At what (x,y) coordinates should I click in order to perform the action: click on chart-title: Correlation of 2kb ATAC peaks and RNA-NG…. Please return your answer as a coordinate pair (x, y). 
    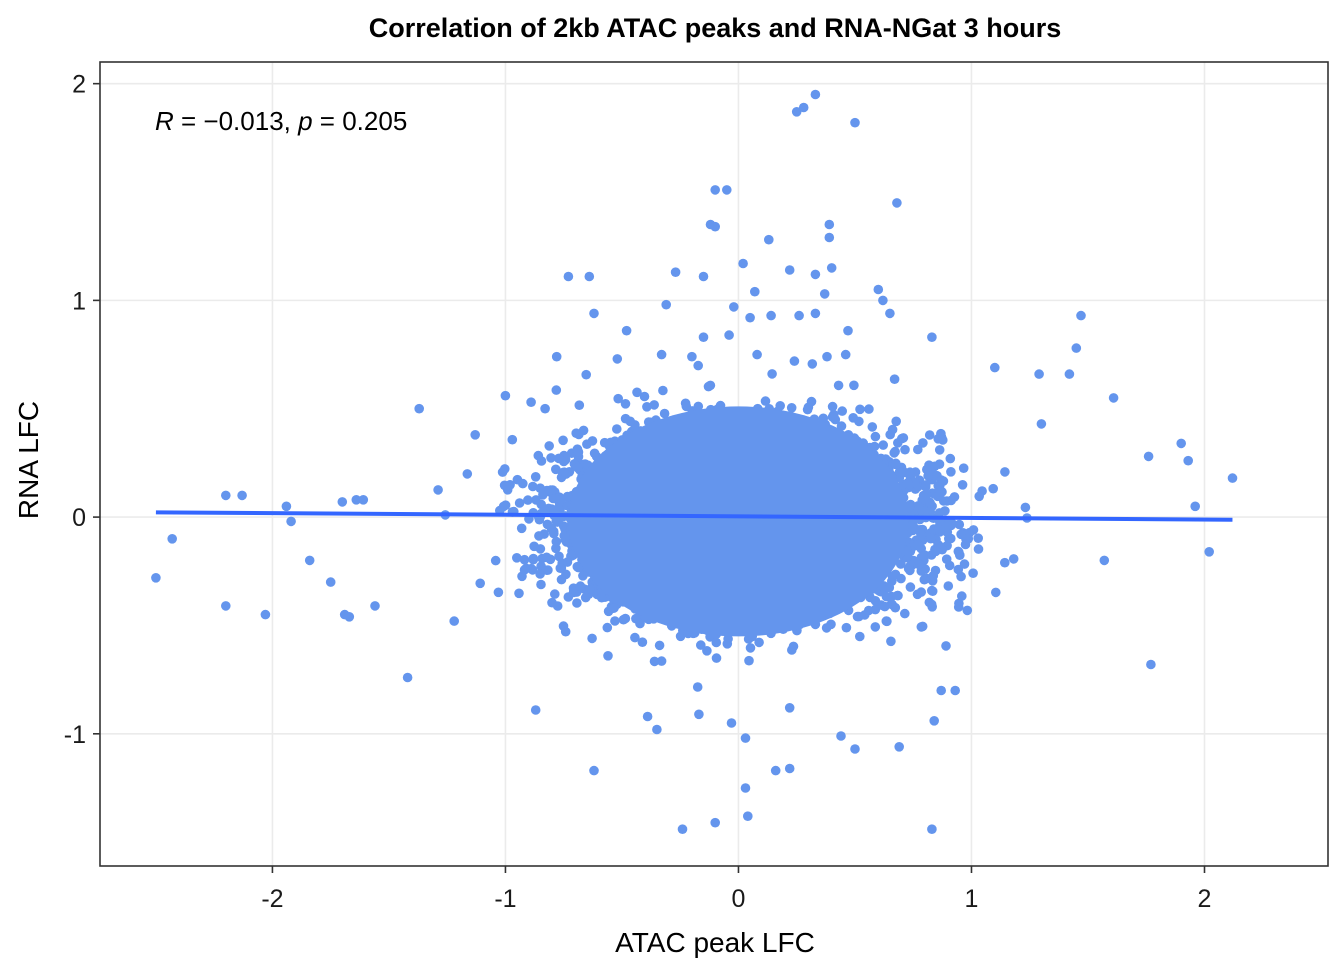
    Looking at the image, I should click on (715, 28).